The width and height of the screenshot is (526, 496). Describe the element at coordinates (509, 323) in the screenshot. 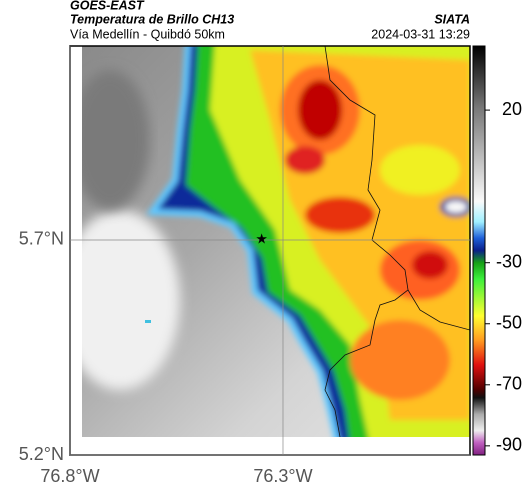

I see `colorbar-tick-label: -50` at that location.